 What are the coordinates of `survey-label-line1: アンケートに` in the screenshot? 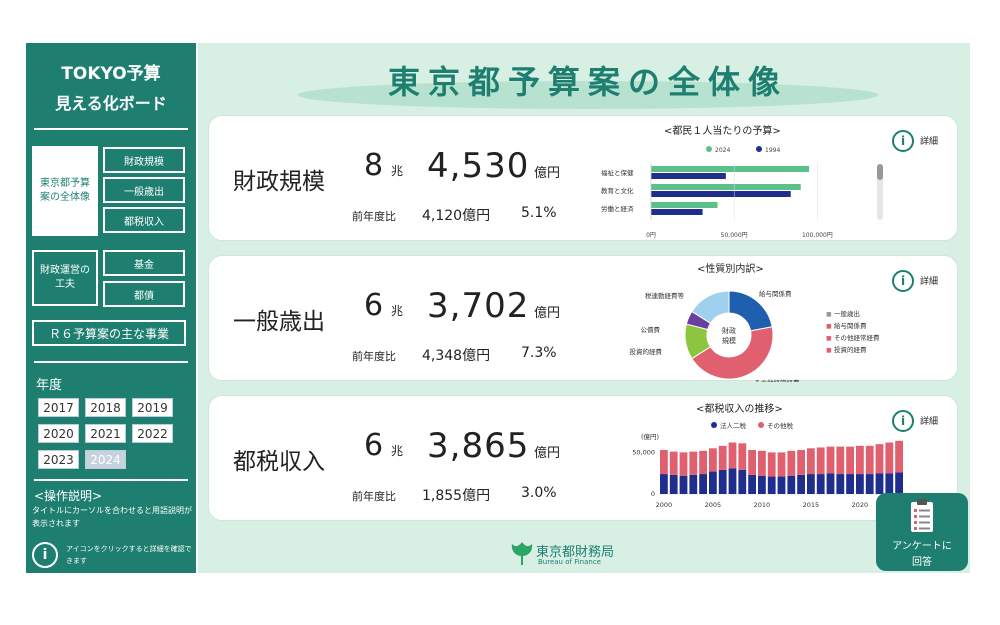 It's located at (922, 546).